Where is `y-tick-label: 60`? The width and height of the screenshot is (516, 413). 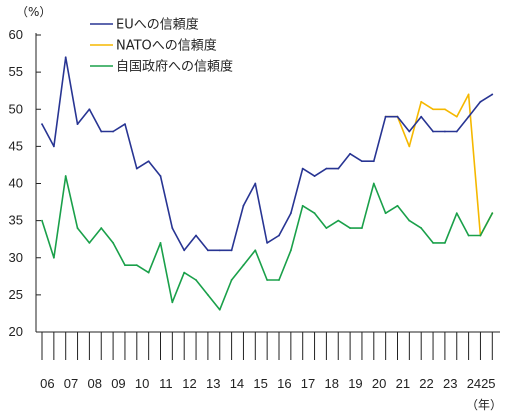 y-tick-label: 60 is located at coordinates (16, 34).